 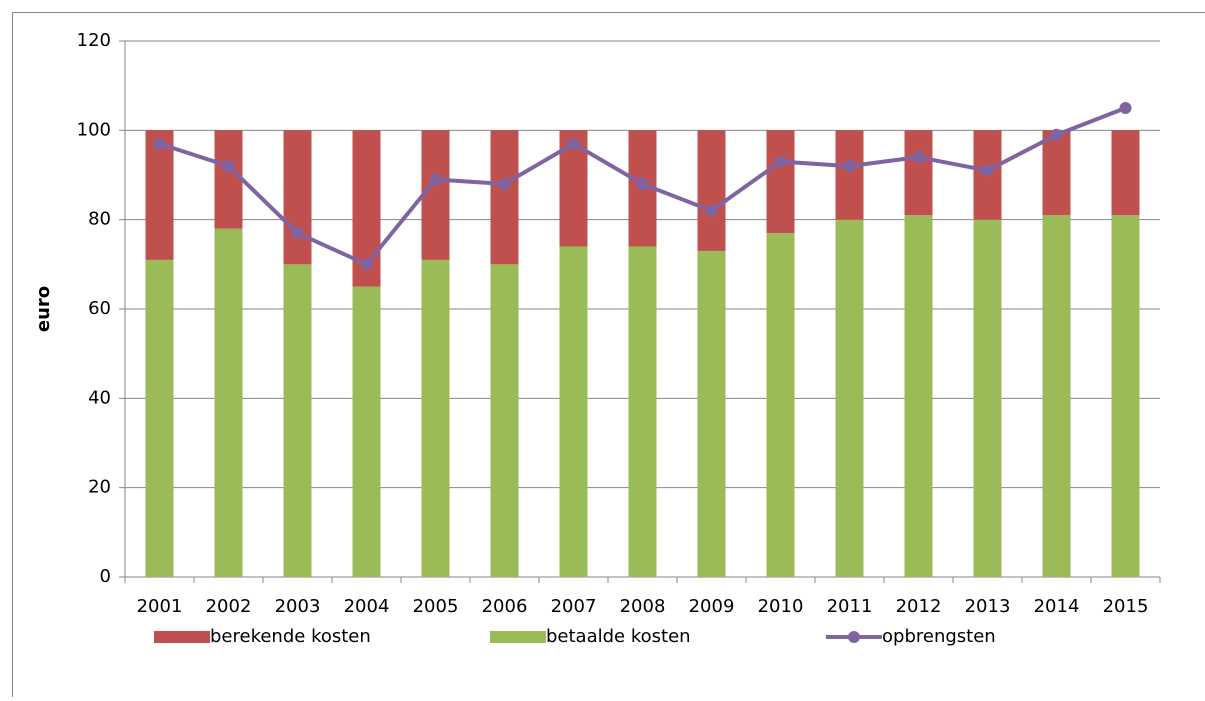 I want to click on legend-label: betaalde kosten, so click(x=618, y=636).